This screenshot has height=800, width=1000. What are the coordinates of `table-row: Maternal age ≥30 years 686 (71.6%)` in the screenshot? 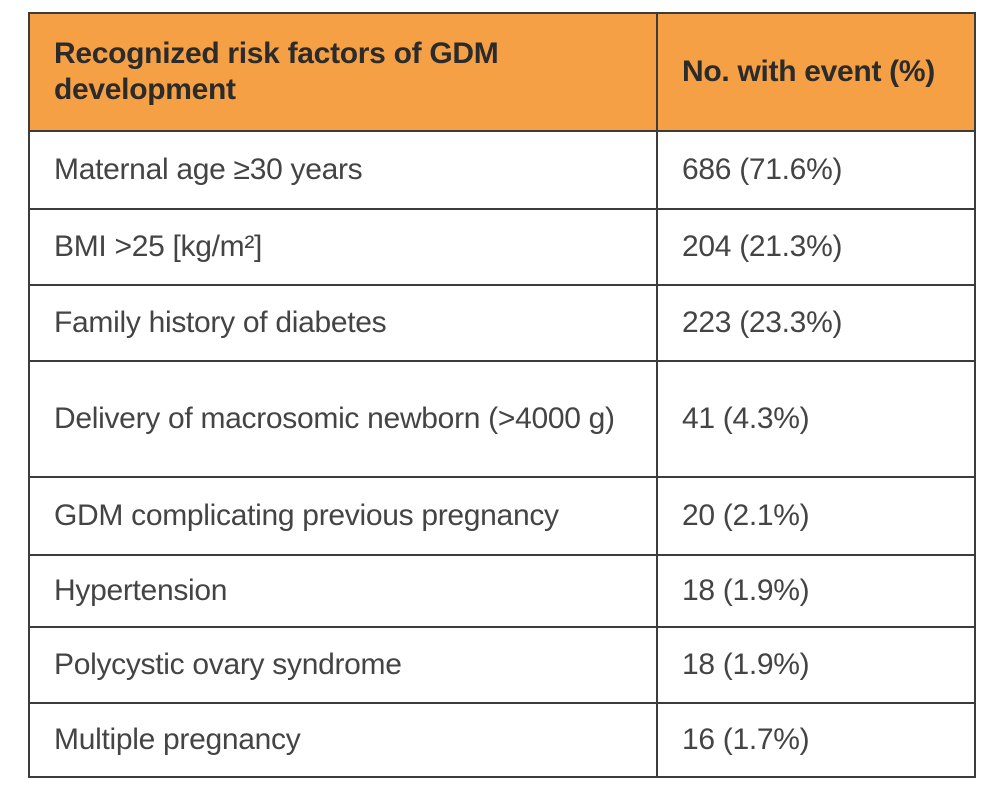 It's located at (502, 170).